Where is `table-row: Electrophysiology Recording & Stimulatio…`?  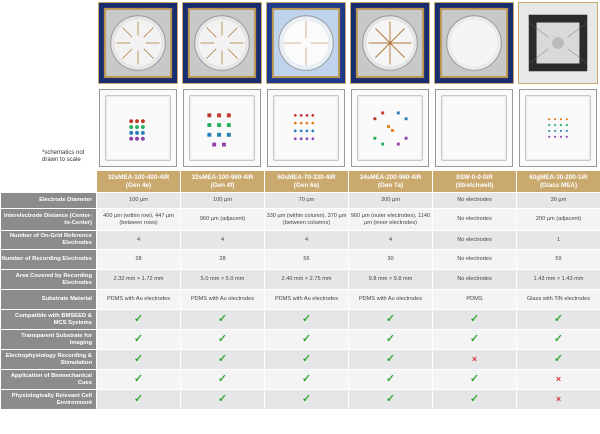 table-row: Electrophysiology Recording & Stimulatio… is located at coordinates (300, 359).